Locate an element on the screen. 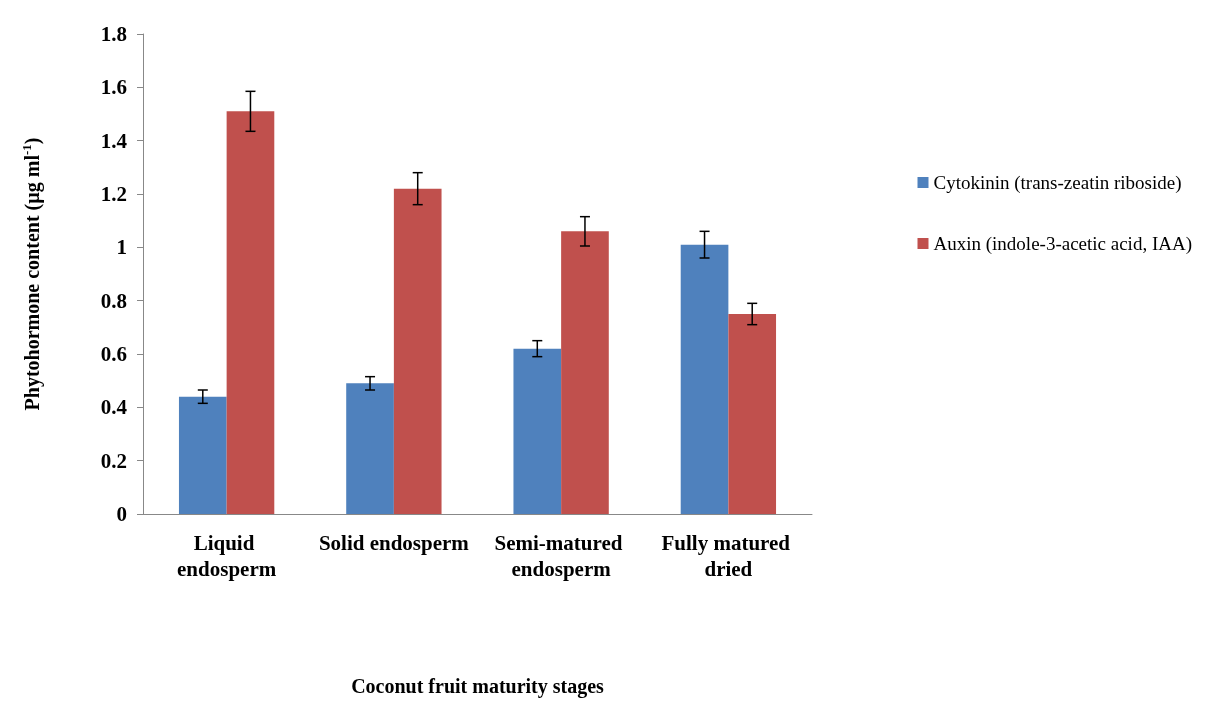  y-tick-label: 0.4 is located at coordinates (114, 407).